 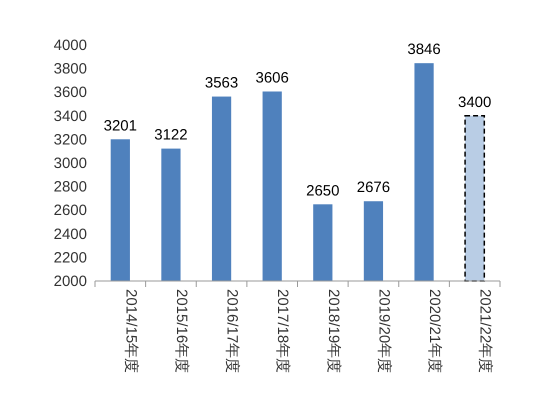 I want to click on y-tick-label: 3600, so click(x=70, y=93).